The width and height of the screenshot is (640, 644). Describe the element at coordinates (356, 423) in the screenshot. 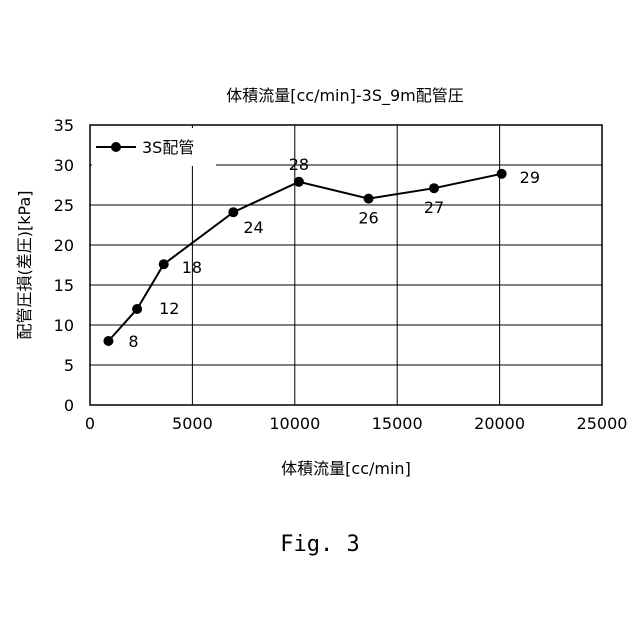

I see `x-tick-labels: 0 5000 10000 15000 20000 25000` at that location.